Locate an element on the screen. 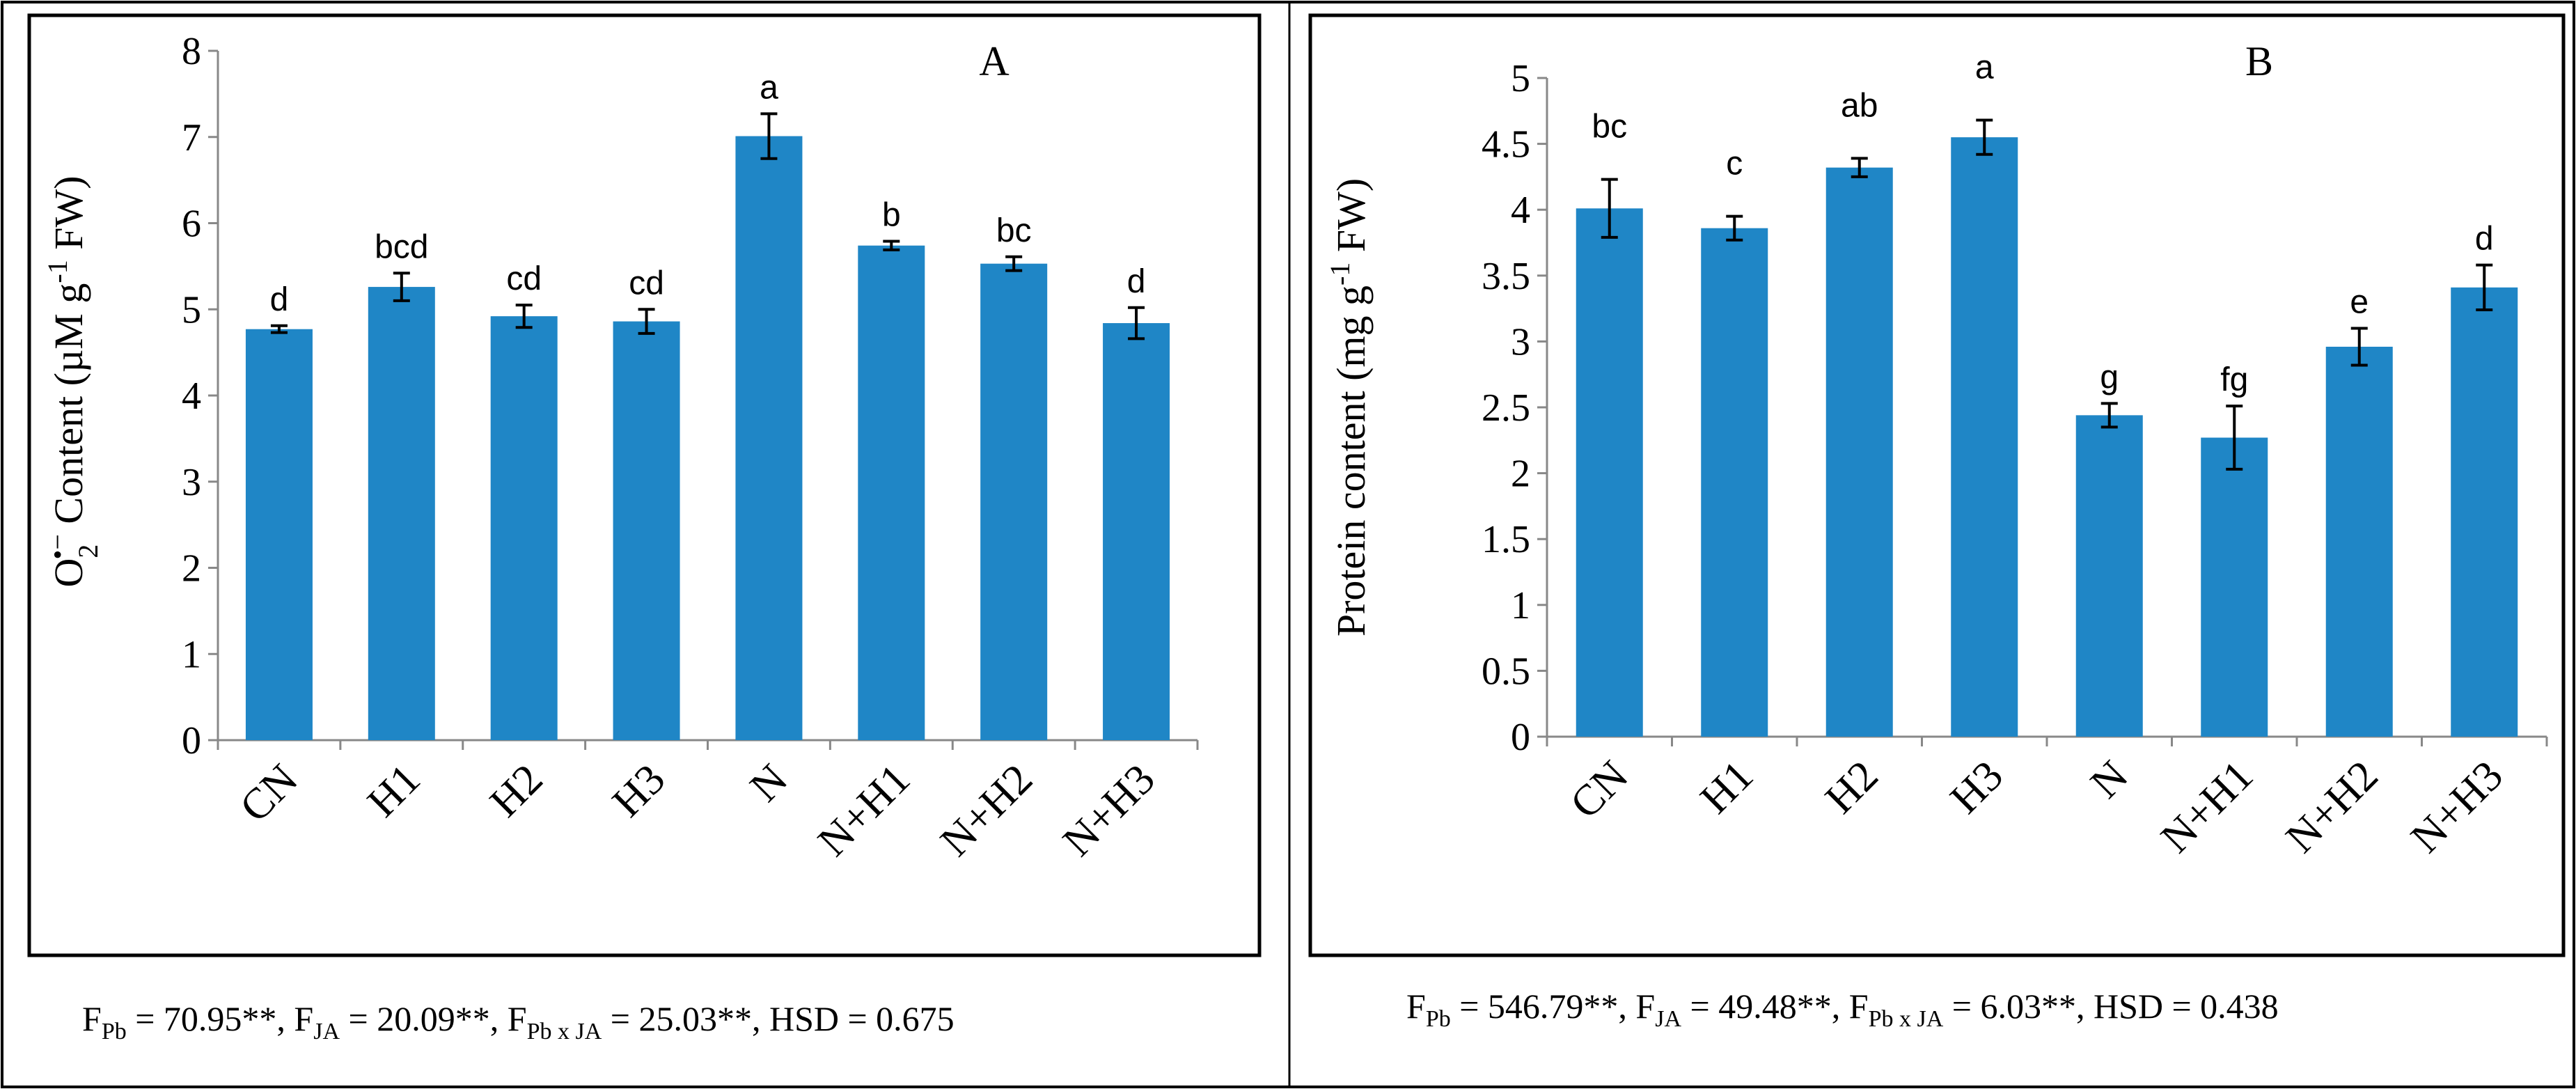 The height and width of the screenshot is (1089, 2576). footnote-part: = 6.03**, HSD = 0.438 is located at coordinates (2110, 1006).